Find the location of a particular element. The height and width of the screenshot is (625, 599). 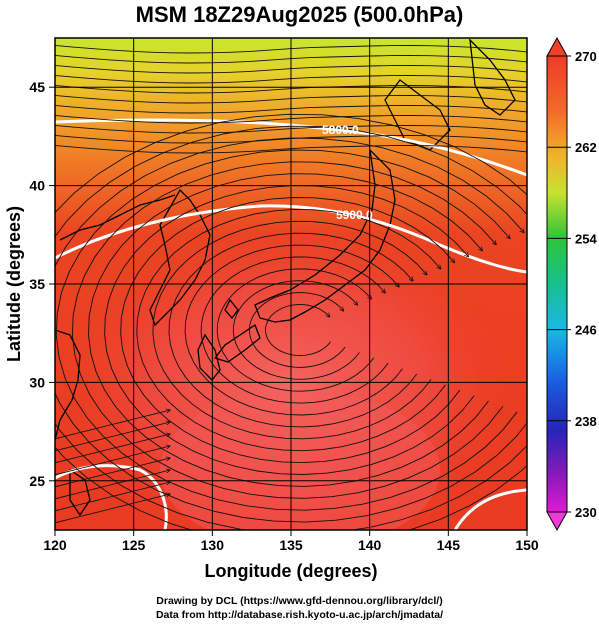

colorbar-tick-labels: 270 262 254 246 238 230 is located at coordinates (572, 284).